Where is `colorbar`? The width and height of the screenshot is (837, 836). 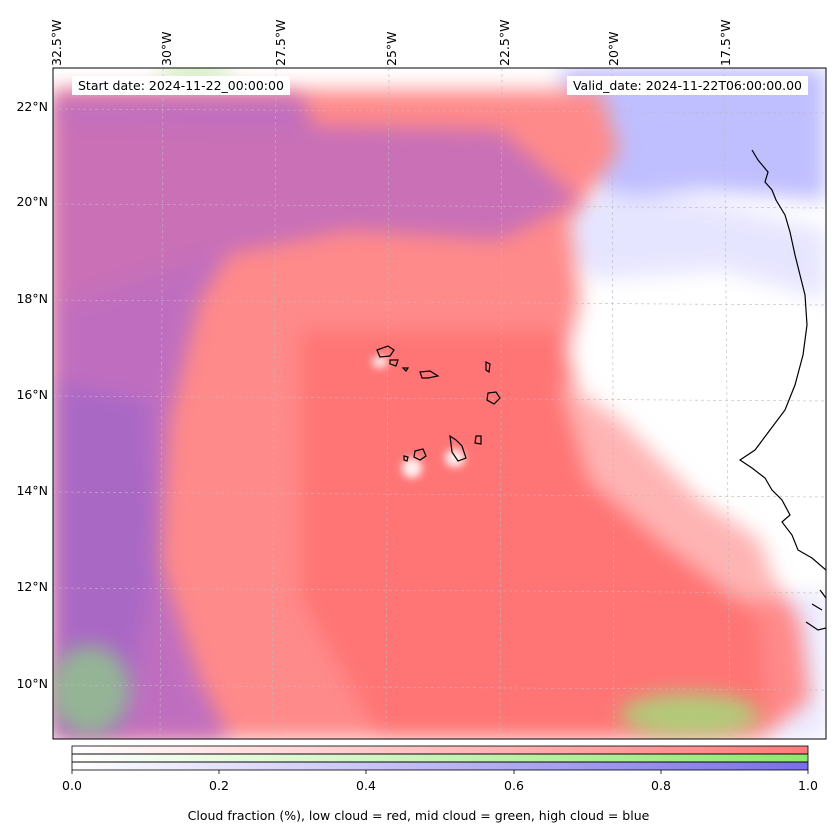
colorbar is located at coordinates (440, 759).